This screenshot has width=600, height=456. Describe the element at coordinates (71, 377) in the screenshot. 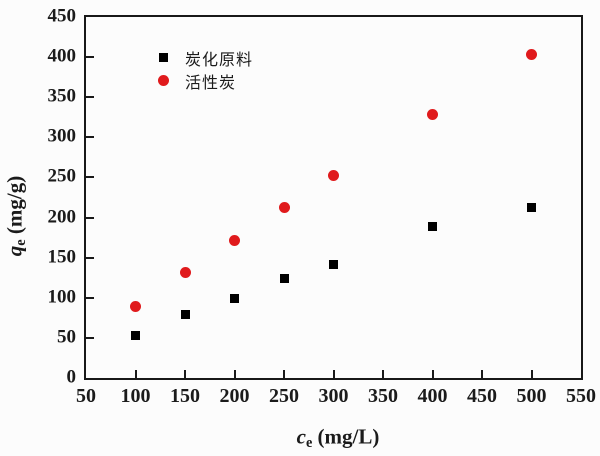

I see `y-axis-tick-label: 0` at that location.